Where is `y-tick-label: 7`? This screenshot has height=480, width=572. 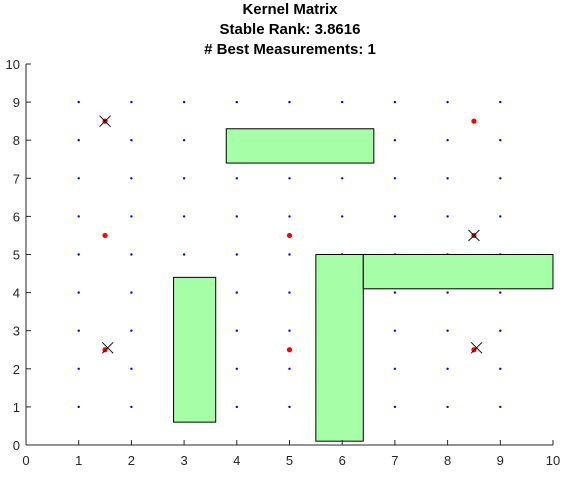 y-tick-label: 7 is located at coordinates (16, 178).